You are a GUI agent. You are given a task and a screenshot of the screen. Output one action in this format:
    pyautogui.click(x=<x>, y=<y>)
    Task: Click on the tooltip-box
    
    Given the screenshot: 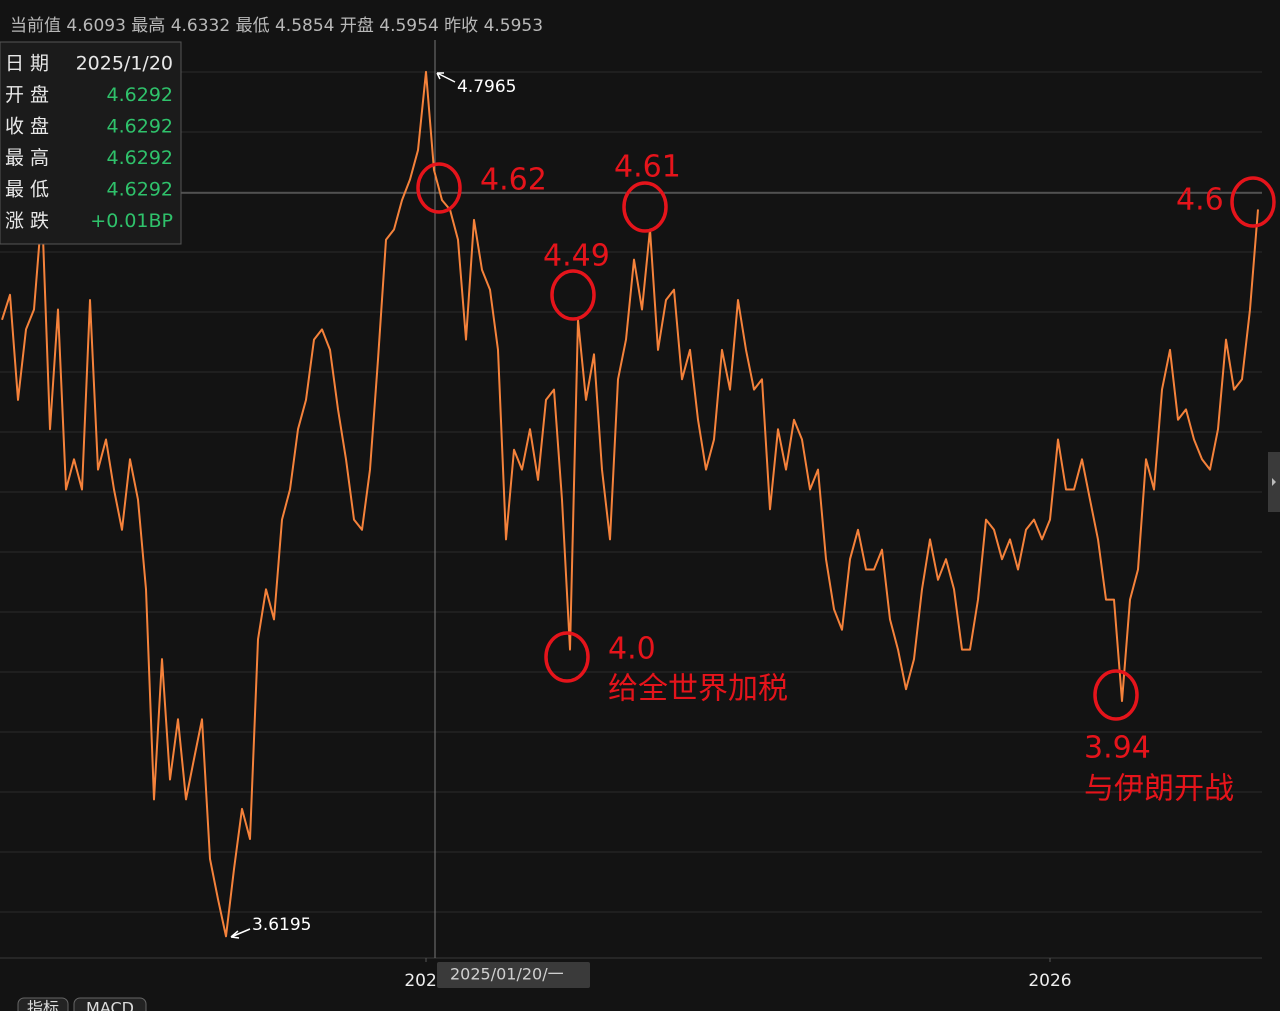 What is the action you would take?
    pyautogui.click(x=91, y=143)
    